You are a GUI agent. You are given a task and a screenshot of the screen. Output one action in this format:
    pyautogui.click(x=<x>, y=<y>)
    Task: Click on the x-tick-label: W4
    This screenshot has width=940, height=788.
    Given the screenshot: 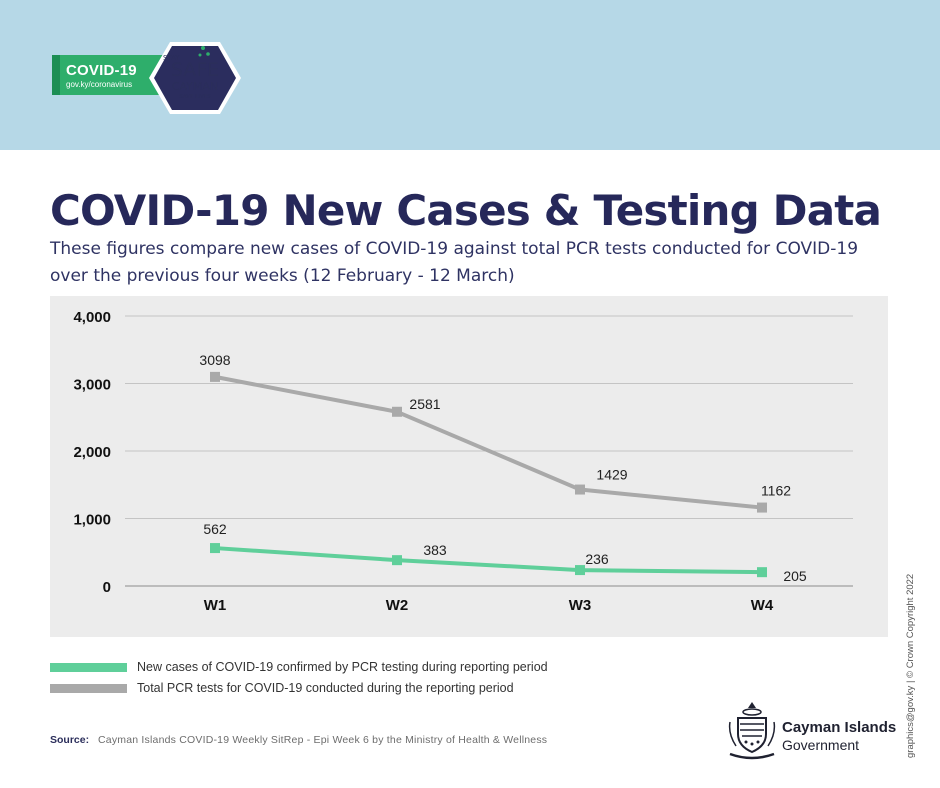 What is the action you would take?
    pyautogui.click(x=762, y=605)
    